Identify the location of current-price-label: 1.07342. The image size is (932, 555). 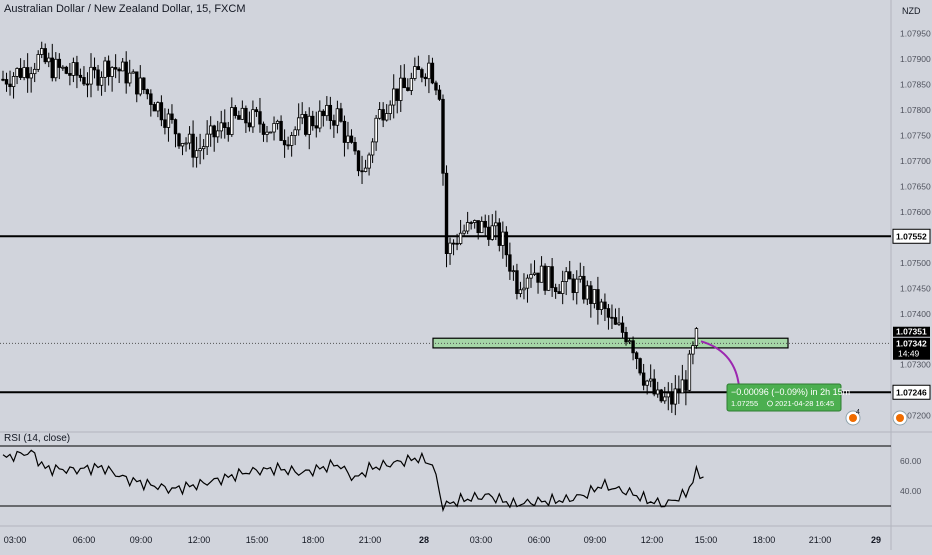
(911, 344).